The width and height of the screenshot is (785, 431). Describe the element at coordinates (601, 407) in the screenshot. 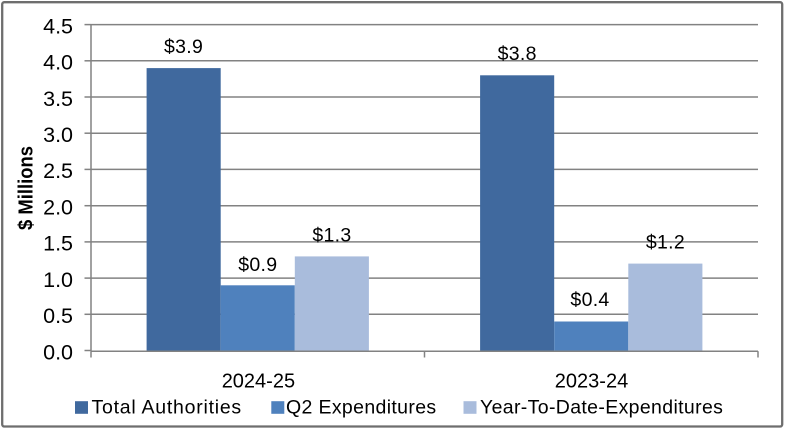

I see `svg-text: Year-To-Date-Expenditures` at that location.